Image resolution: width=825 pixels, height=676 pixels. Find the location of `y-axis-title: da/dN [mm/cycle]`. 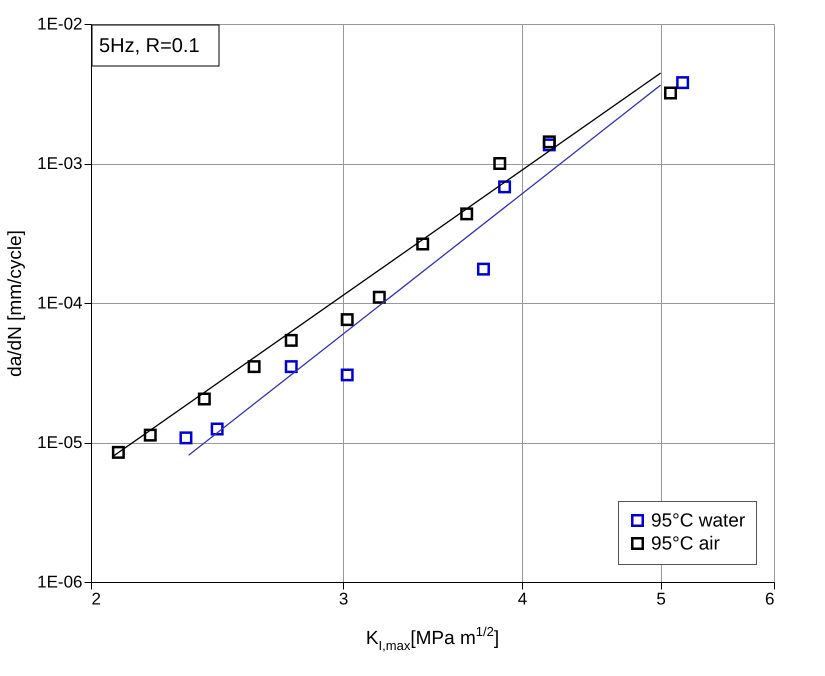

y-axis-title: da/dN [mm/cycle] is located at coordinates (15, 303).